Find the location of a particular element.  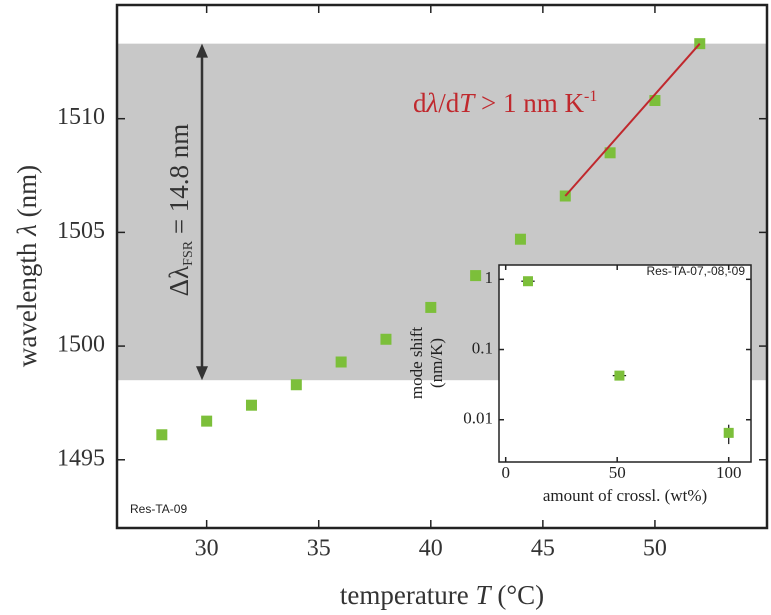

y-tick-label: 0.01 is located at coordinates (478, 418).